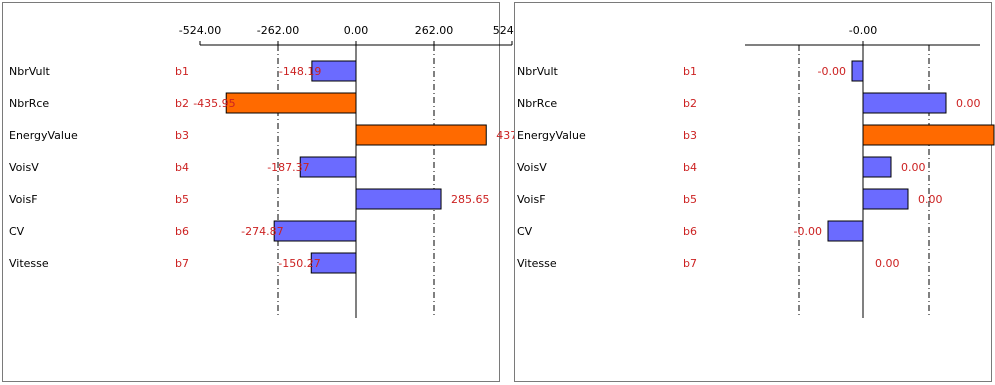 The image size is (995, 385). What do you see at coordinates (863, 30) in the screenshot?
I see `x-tick-label: -0.00` at bounding box center [863, 30].